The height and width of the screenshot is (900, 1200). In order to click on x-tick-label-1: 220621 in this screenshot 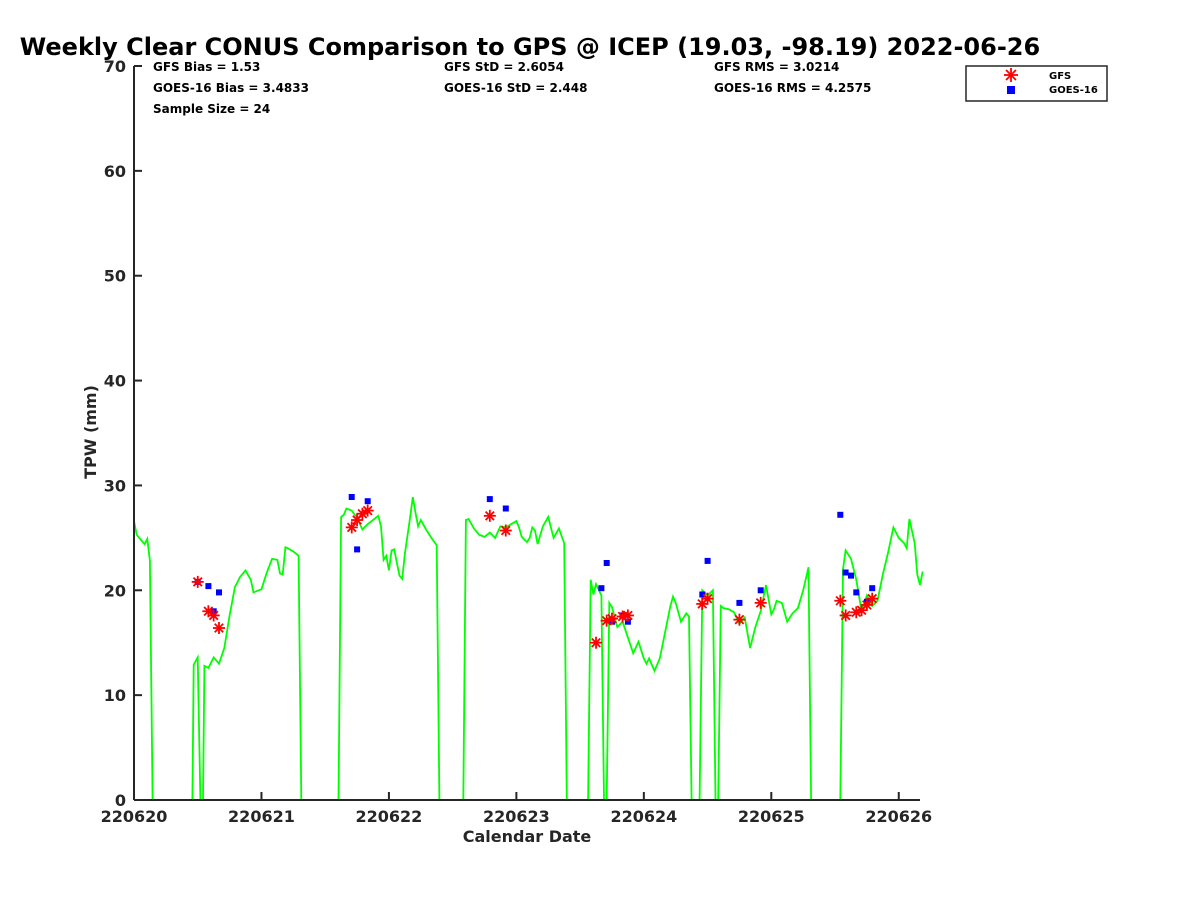, I will do `click(261, 816)`.